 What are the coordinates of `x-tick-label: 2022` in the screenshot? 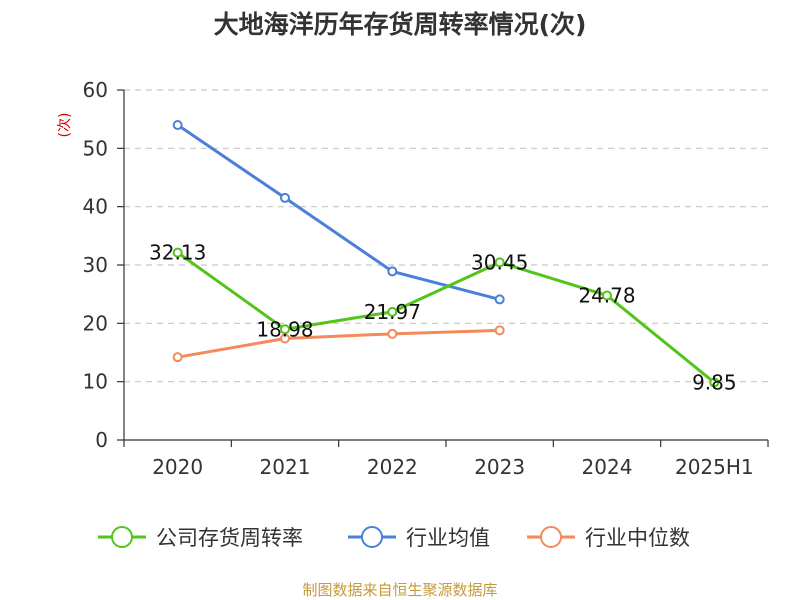 It's located at (392, 467).